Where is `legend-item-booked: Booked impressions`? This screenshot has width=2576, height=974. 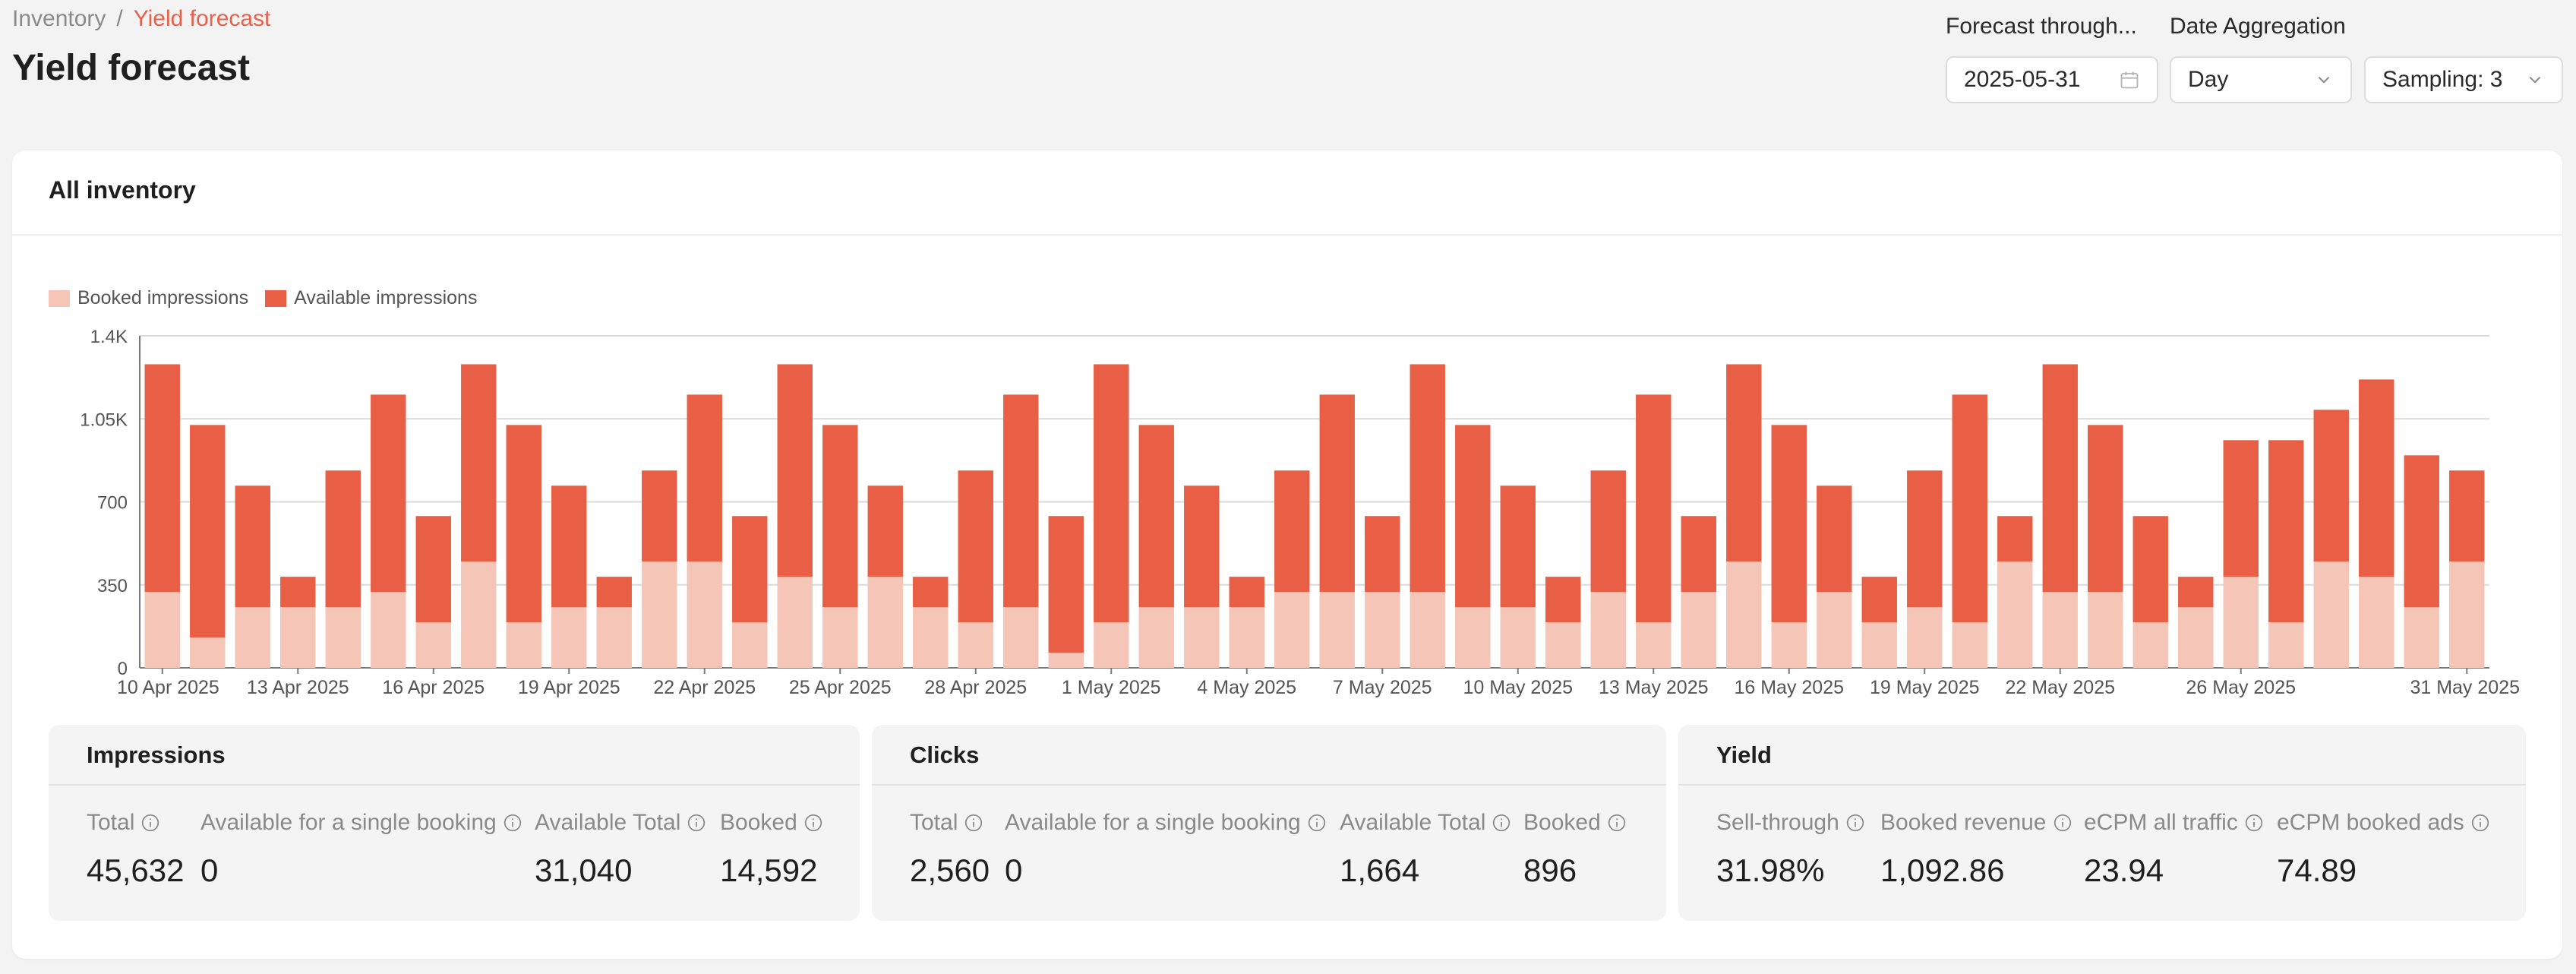 legend-item-booked: Booked impressions is located at coordinates (148, 298).